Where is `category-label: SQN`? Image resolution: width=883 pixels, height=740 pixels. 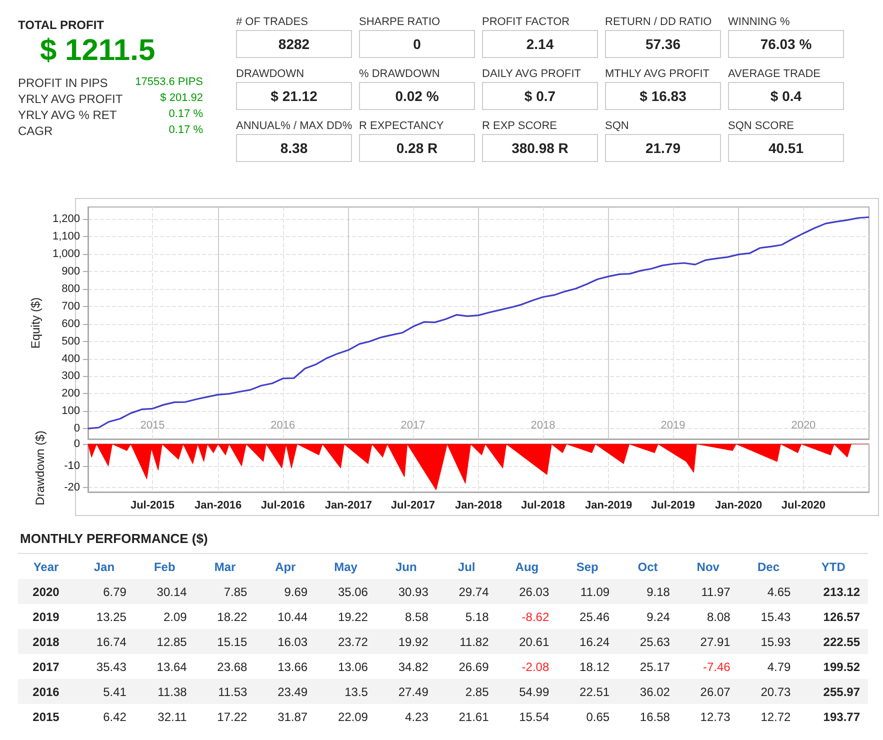
category-label: SQN is located at coordinates (617, 126).